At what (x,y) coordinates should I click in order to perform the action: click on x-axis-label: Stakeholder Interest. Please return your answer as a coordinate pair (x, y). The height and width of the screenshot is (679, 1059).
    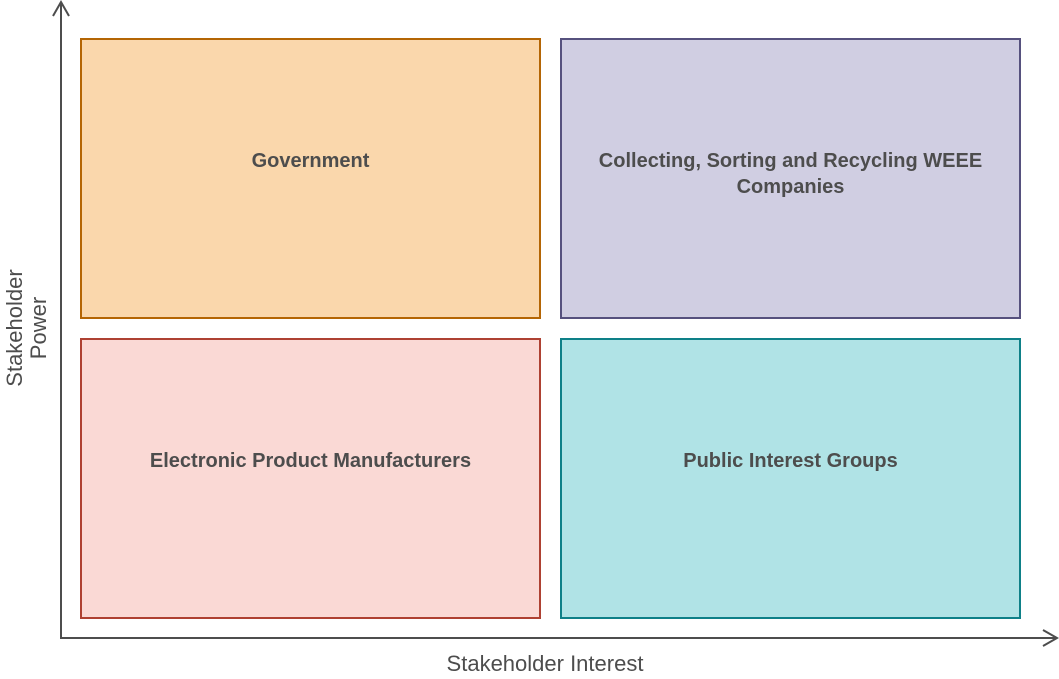
    Looking at the image, I should click on (545, 663).